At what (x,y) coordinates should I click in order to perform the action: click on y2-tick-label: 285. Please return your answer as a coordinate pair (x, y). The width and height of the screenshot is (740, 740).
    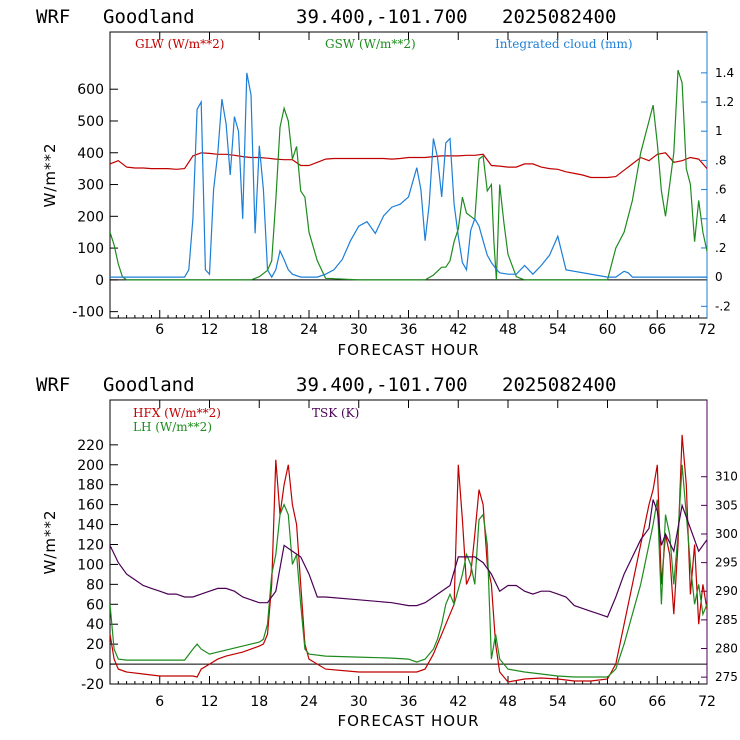
    Looking at the image, I should click on (726, 620).